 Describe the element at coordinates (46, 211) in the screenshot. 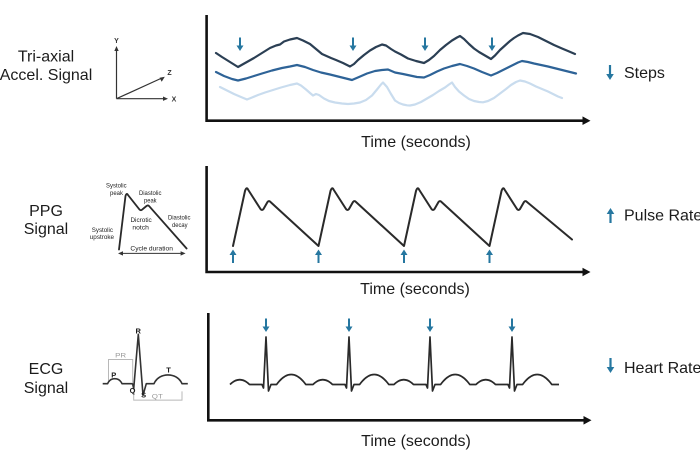

I see `svg-text: PPG` at that location.